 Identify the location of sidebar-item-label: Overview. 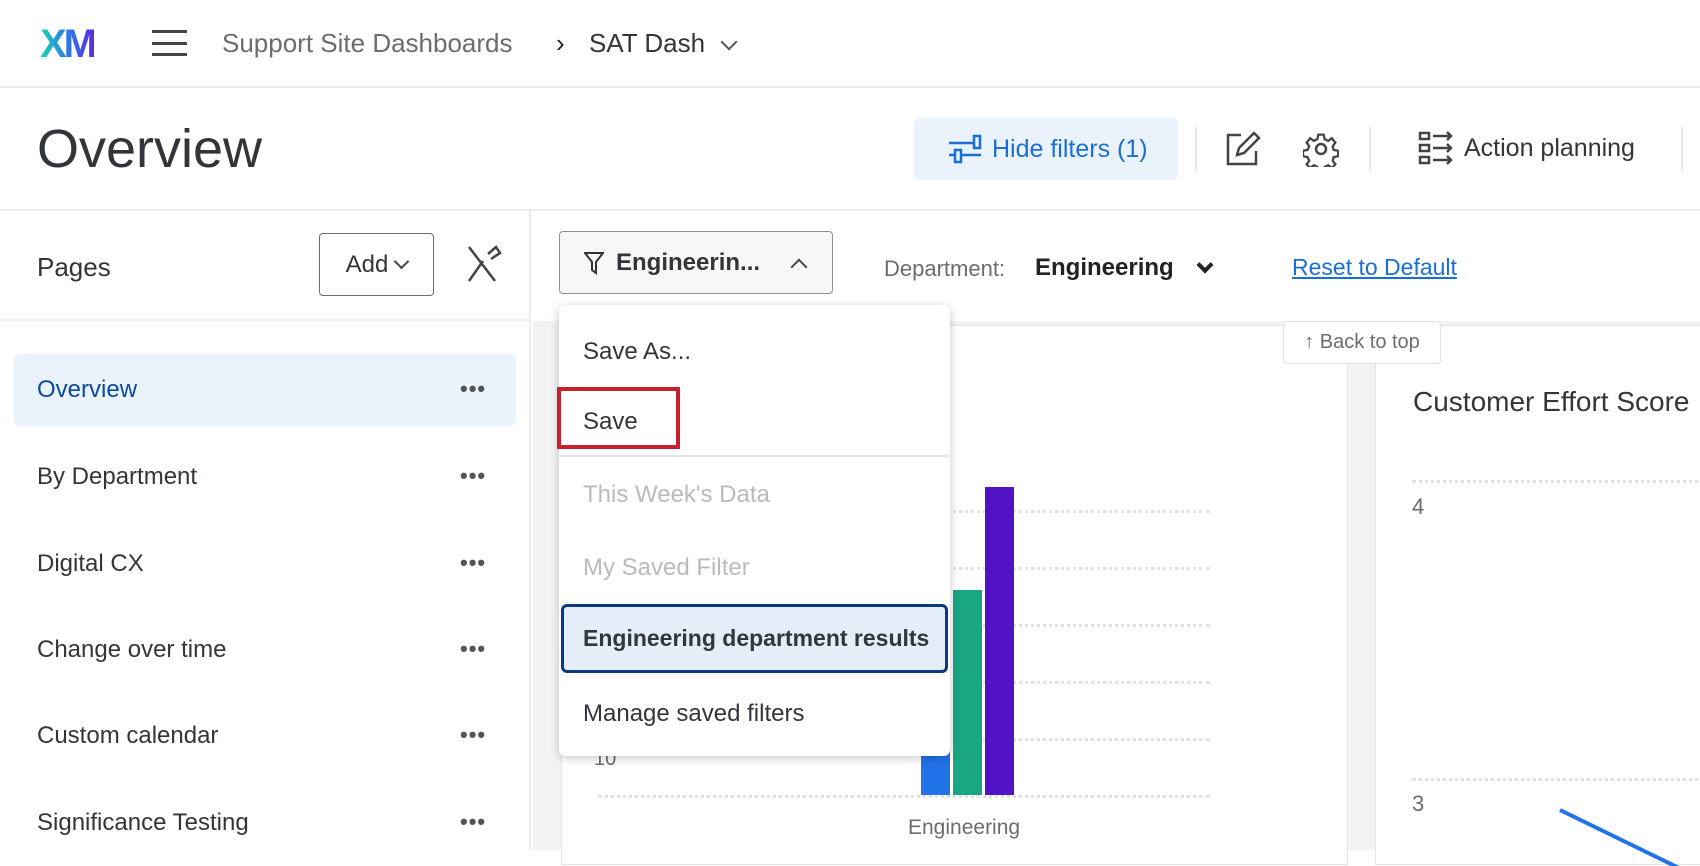
(87, 389).